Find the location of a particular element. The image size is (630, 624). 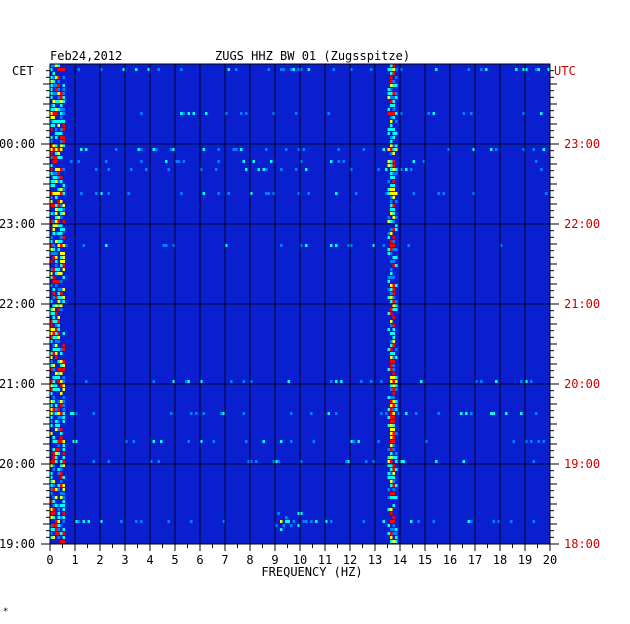

frequency-tick-label: 17 is located at coordinates (475, 560).